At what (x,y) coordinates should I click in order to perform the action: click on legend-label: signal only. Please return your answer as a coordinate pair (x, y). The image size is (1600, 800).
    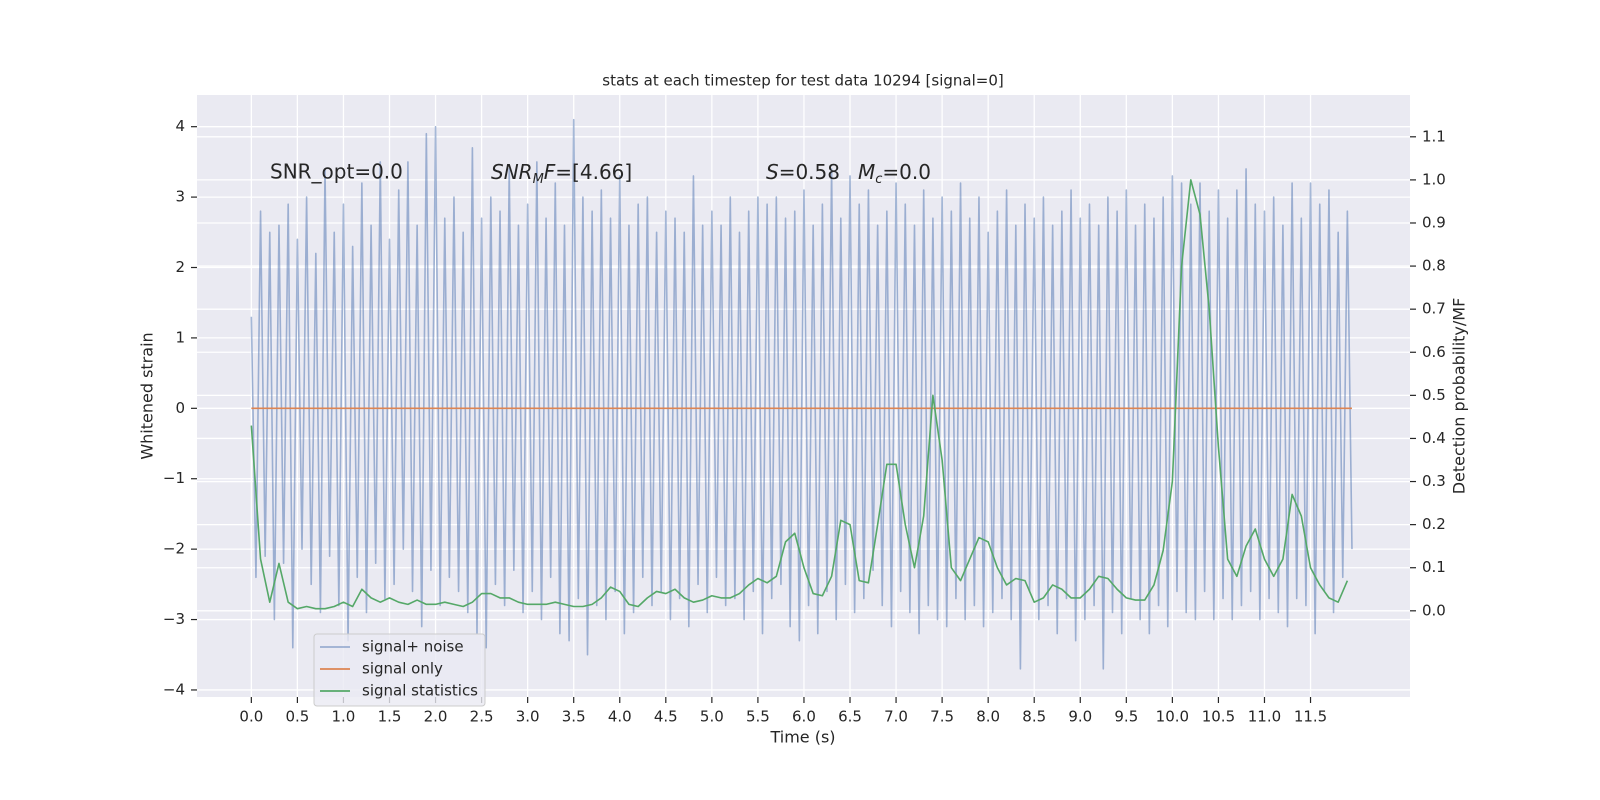
    Looking at the image, I should click on (402, 669).